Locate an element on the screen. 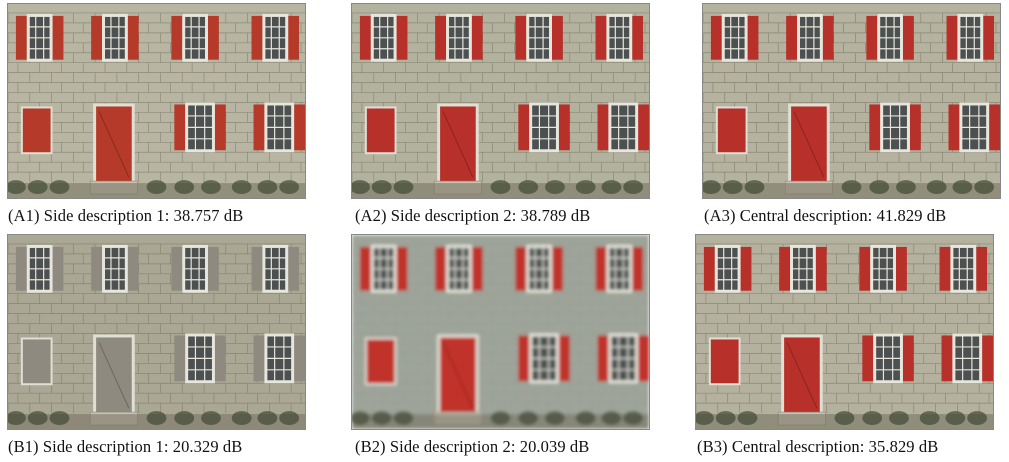 Image resolution: width=1009 pixels, height=462 pixels. panel-caption: (B1) Side description 1: 20.329 dB is located at coordinates (125, 446).